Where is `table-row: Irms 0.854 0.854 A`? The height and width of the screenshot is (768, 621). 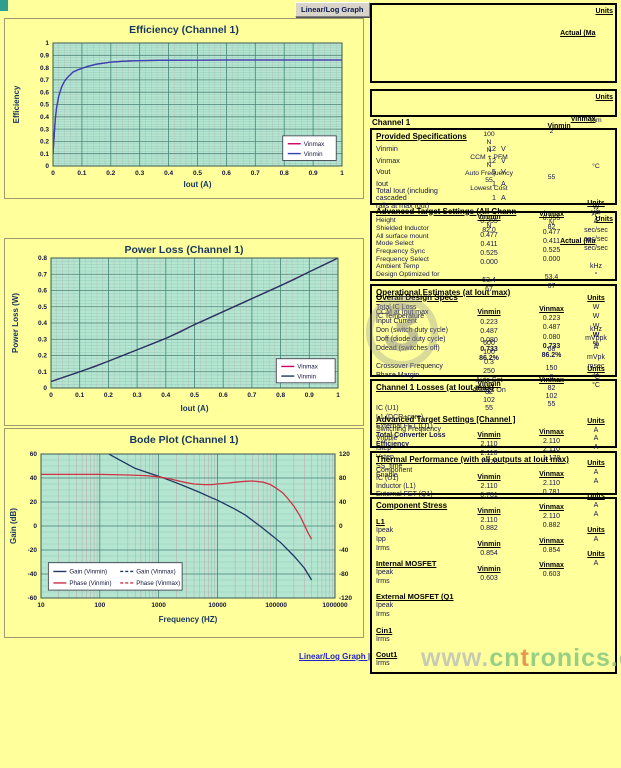
table-row: Irms 0.854 0.854 A is located at coordinates (493, 590).